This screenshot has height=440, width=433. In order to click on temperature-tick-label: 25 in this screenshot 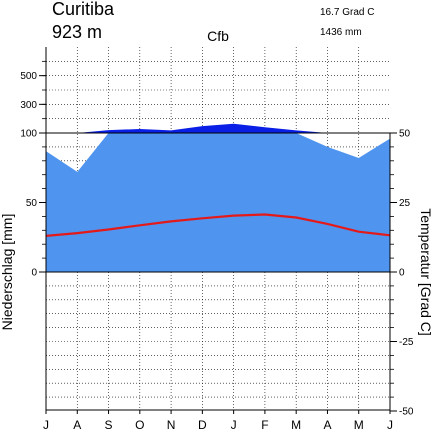, I will do `click(405, 203)`.